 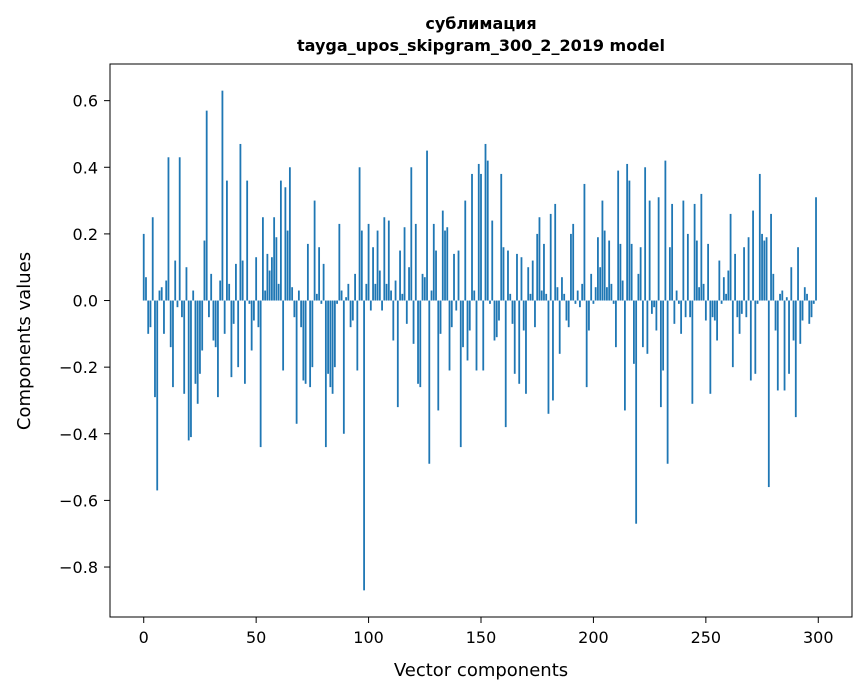 What do you see at coordinates (818, 637) in the screenshot?
I see `x-tick-label: 300` at bounding box center [818, 637].